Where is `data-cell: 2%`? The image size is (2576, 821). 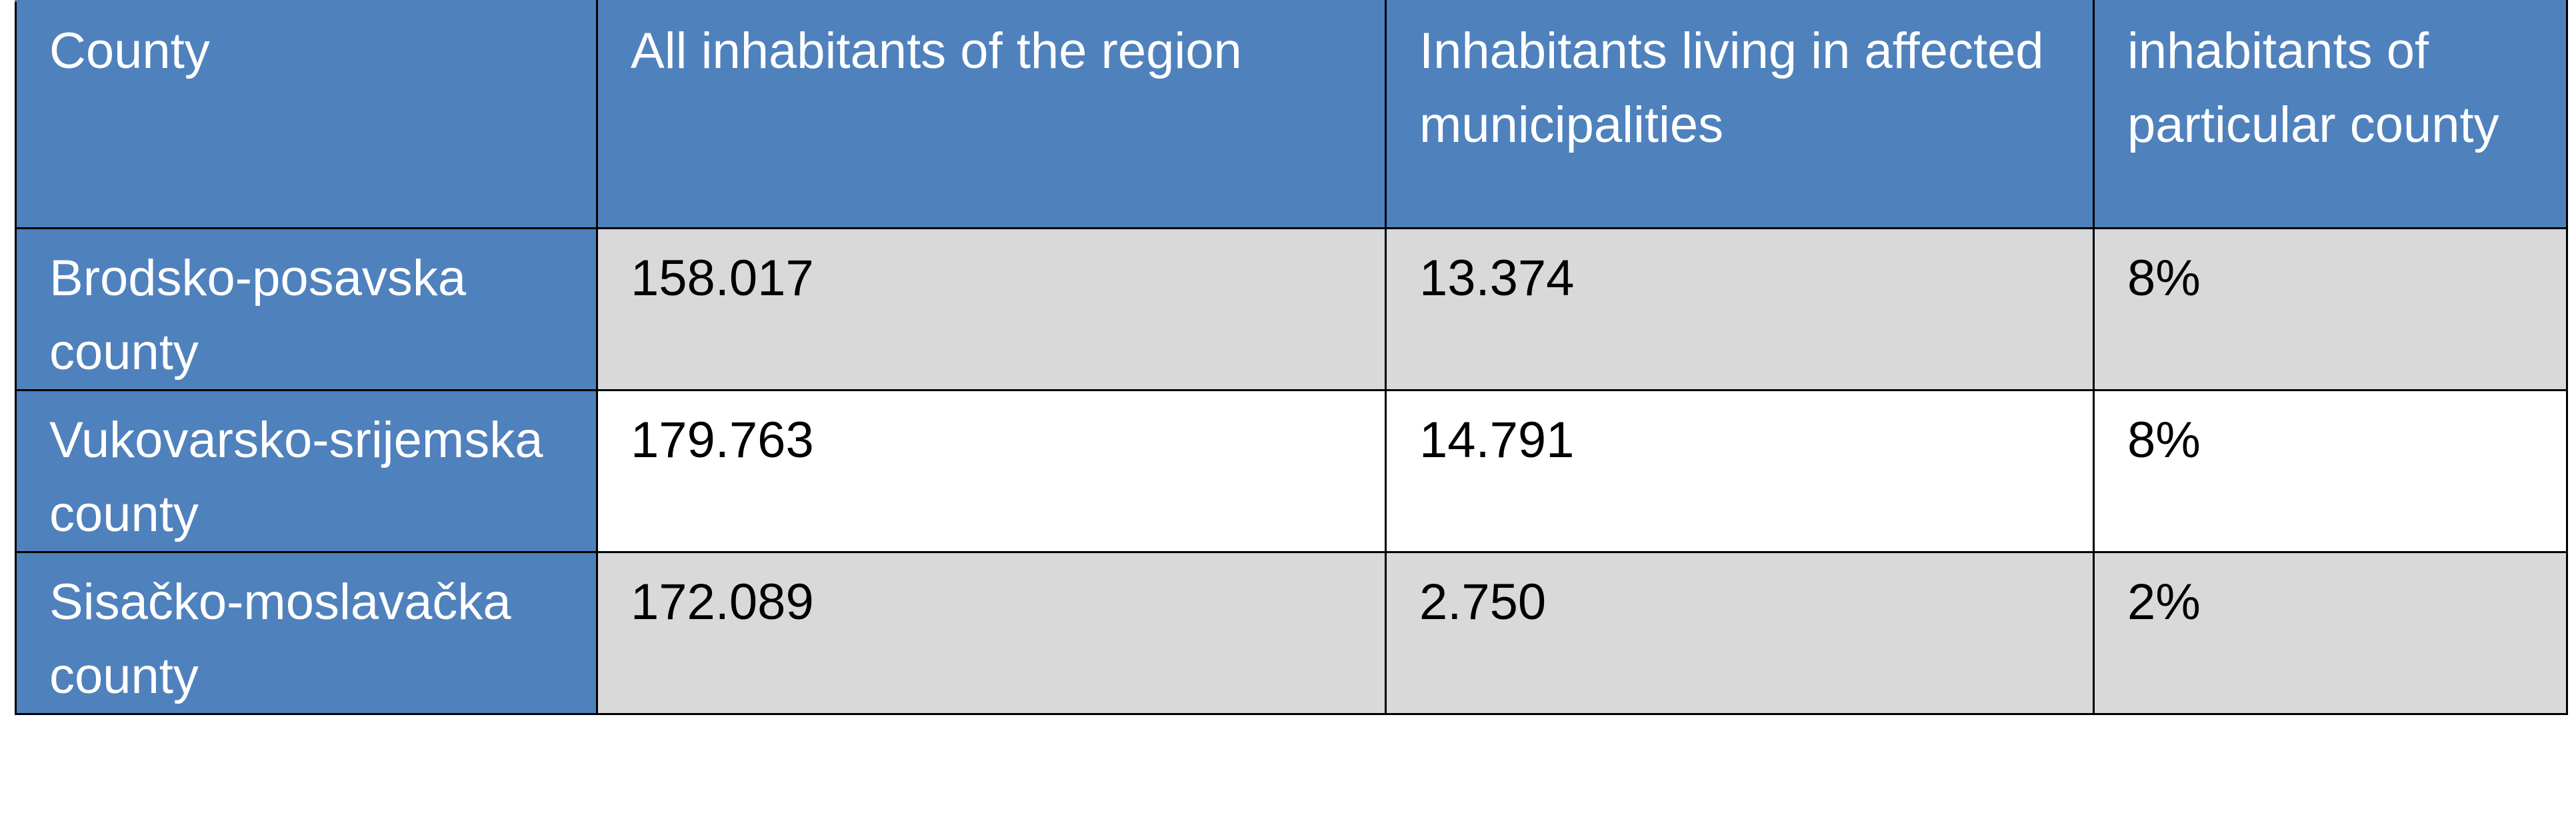
data-cell: 2% is located at coordinates (2330, 633).